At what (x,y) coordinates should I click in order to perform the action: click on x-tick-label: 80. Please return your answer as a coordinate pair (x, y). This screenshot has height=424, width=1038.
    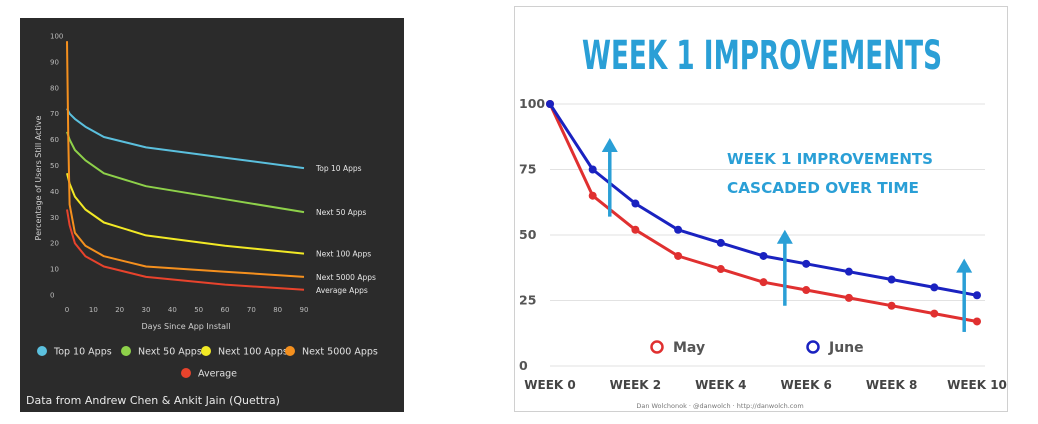
    Looking at the image, I should click on (277, 310).